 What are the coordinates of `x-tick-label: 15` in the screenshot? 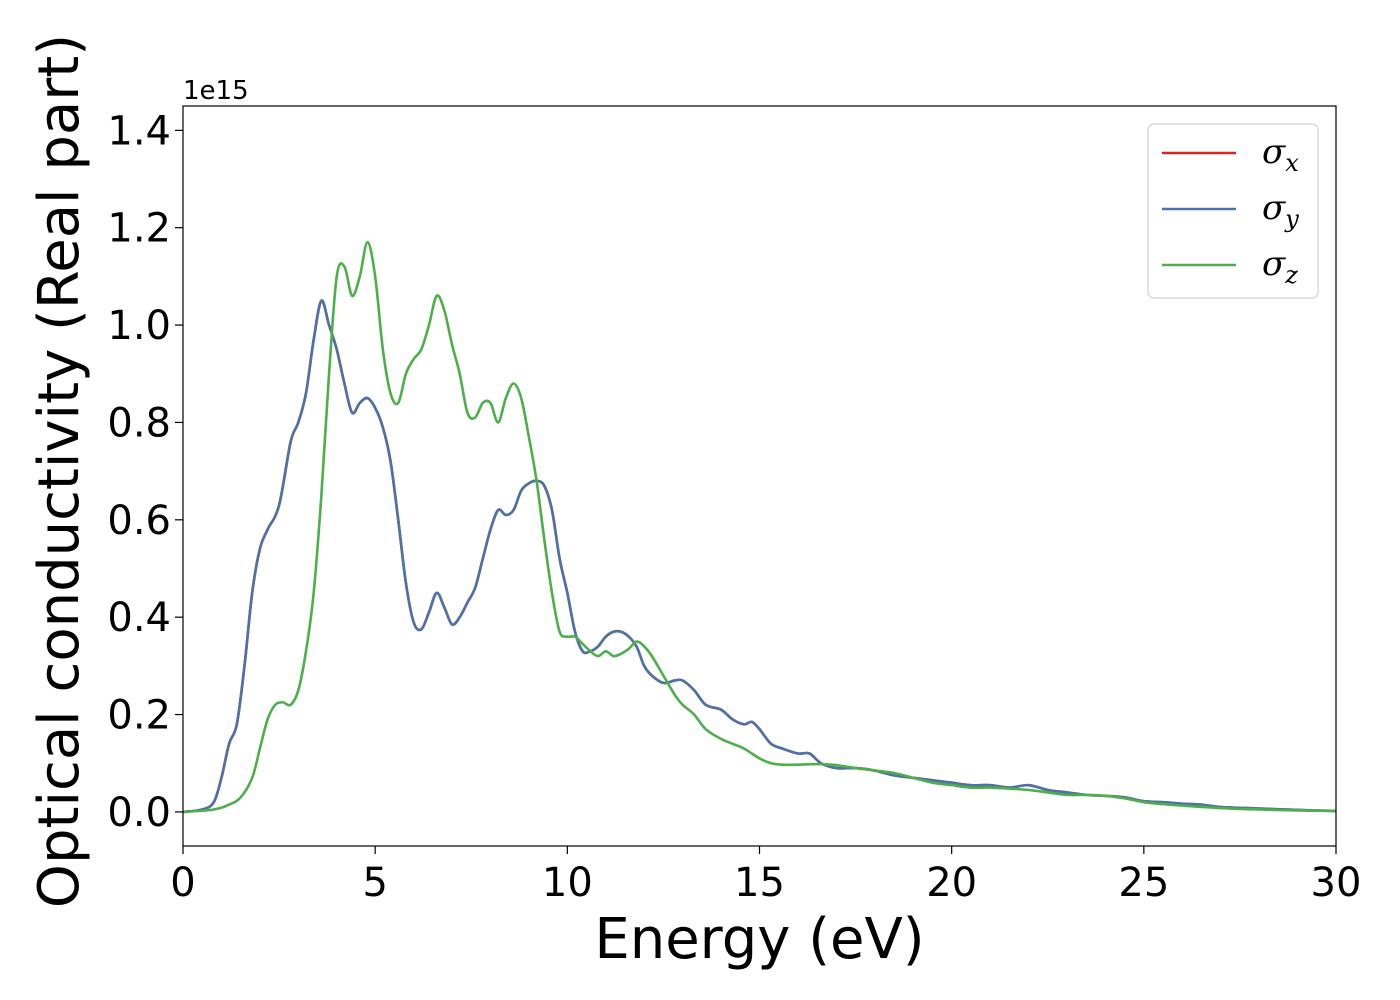 It's located at (759, 883).